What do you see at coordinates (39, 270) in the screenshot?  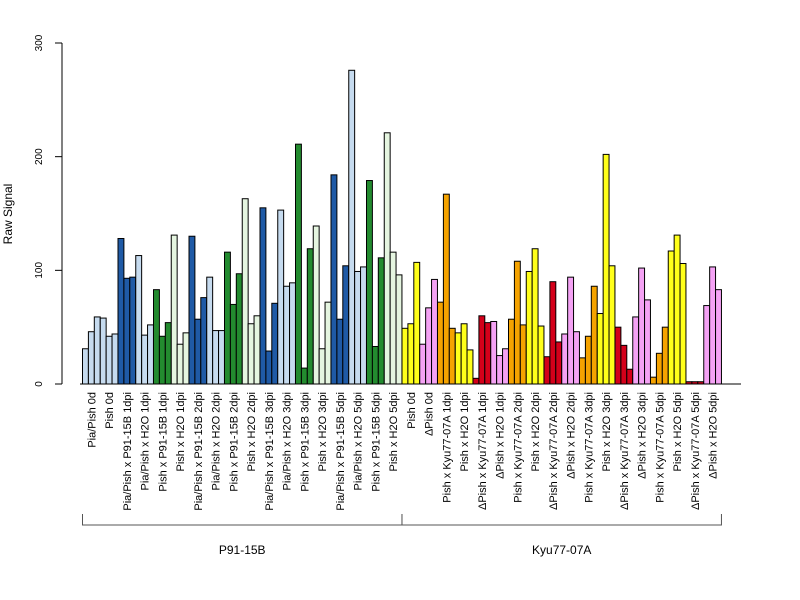 I see `y-tick-label: 100` at bounding box center [39, 270].